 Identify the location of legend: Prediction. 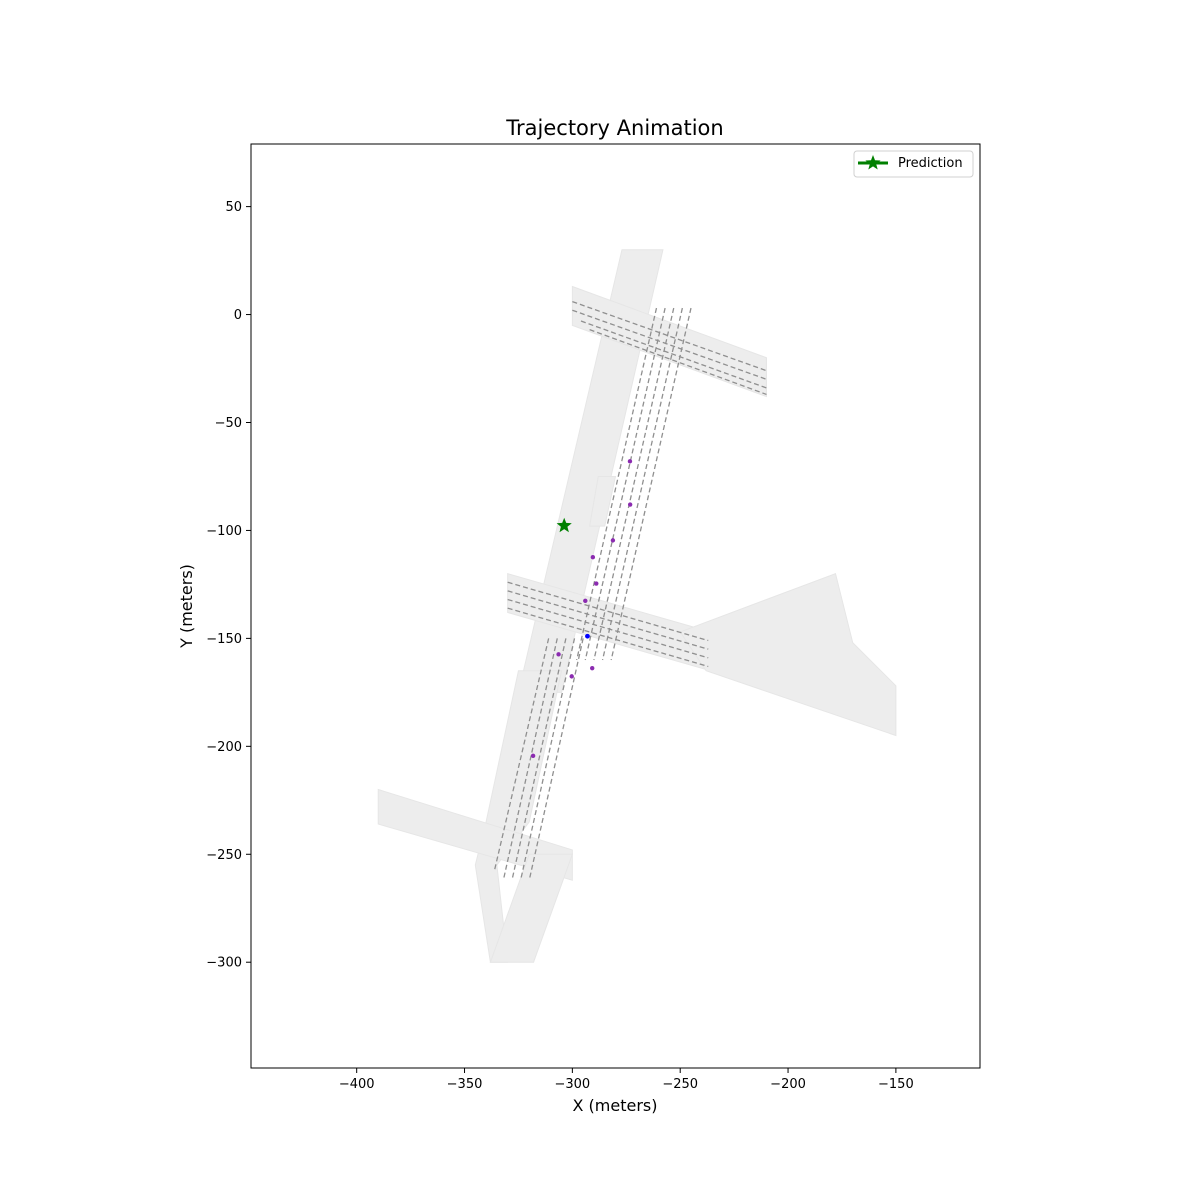
(913, 164).